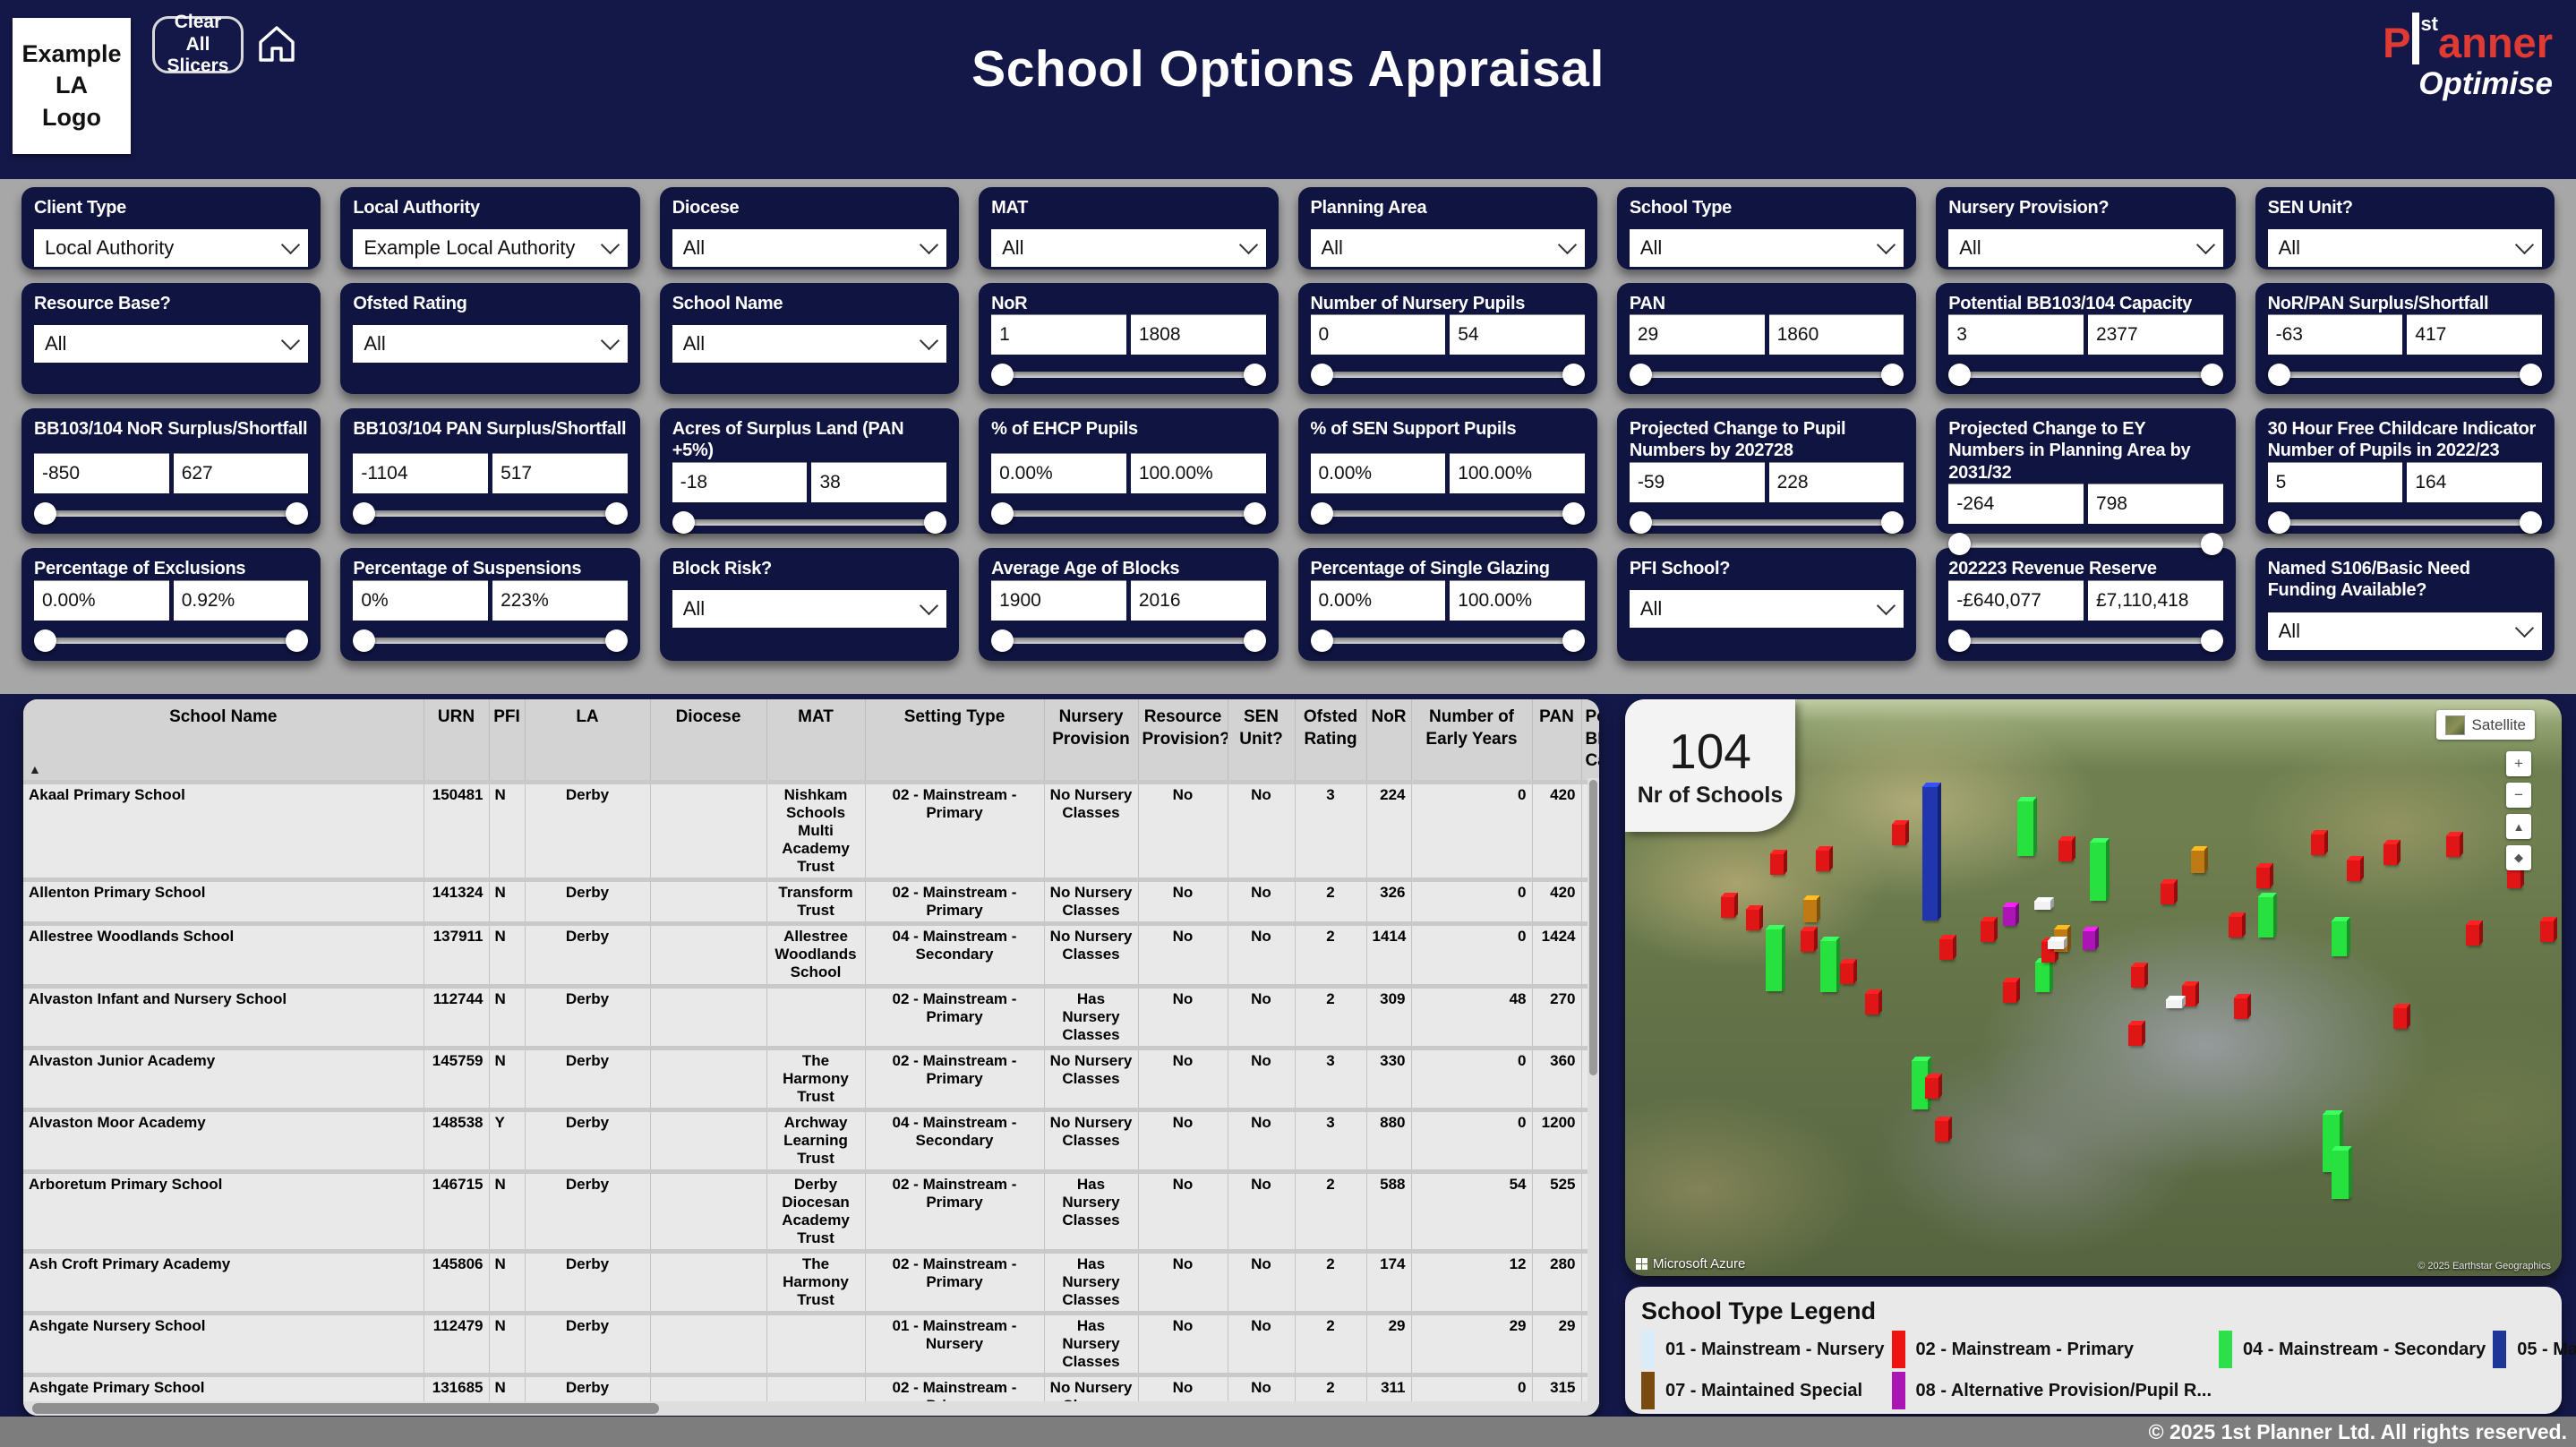 Image resolution: width=2576 pixels, height=1447 pixels. What do you see at coordinates (1389, 1281) in the screenshot?
I see `cell-nor: 174` at bounding box center [1389, 1281].